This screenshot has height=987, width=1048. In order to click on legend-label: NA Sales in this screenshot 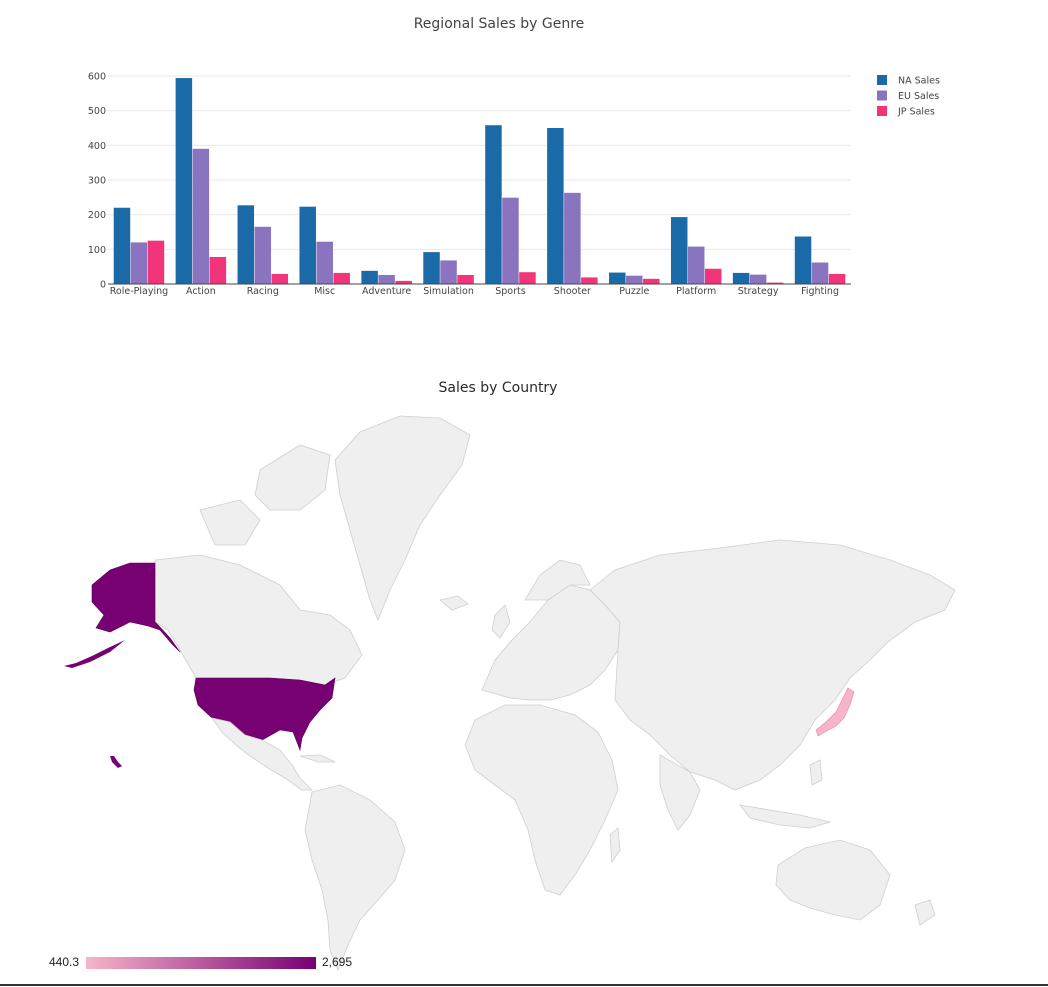, I will do `click(919, 81)`.